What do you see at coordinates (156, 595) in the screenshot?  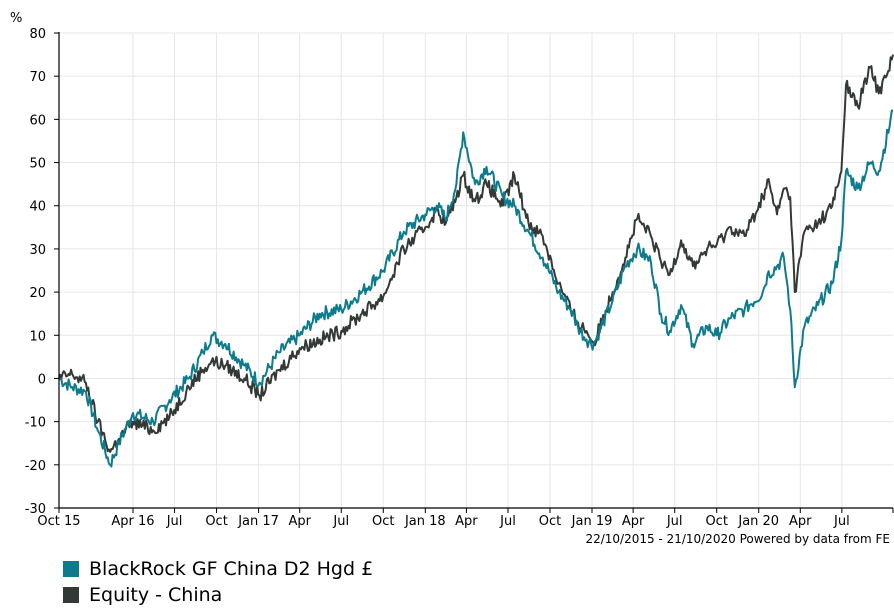 I see `legend-label: Equity - China` at bounding box center [156, 595].